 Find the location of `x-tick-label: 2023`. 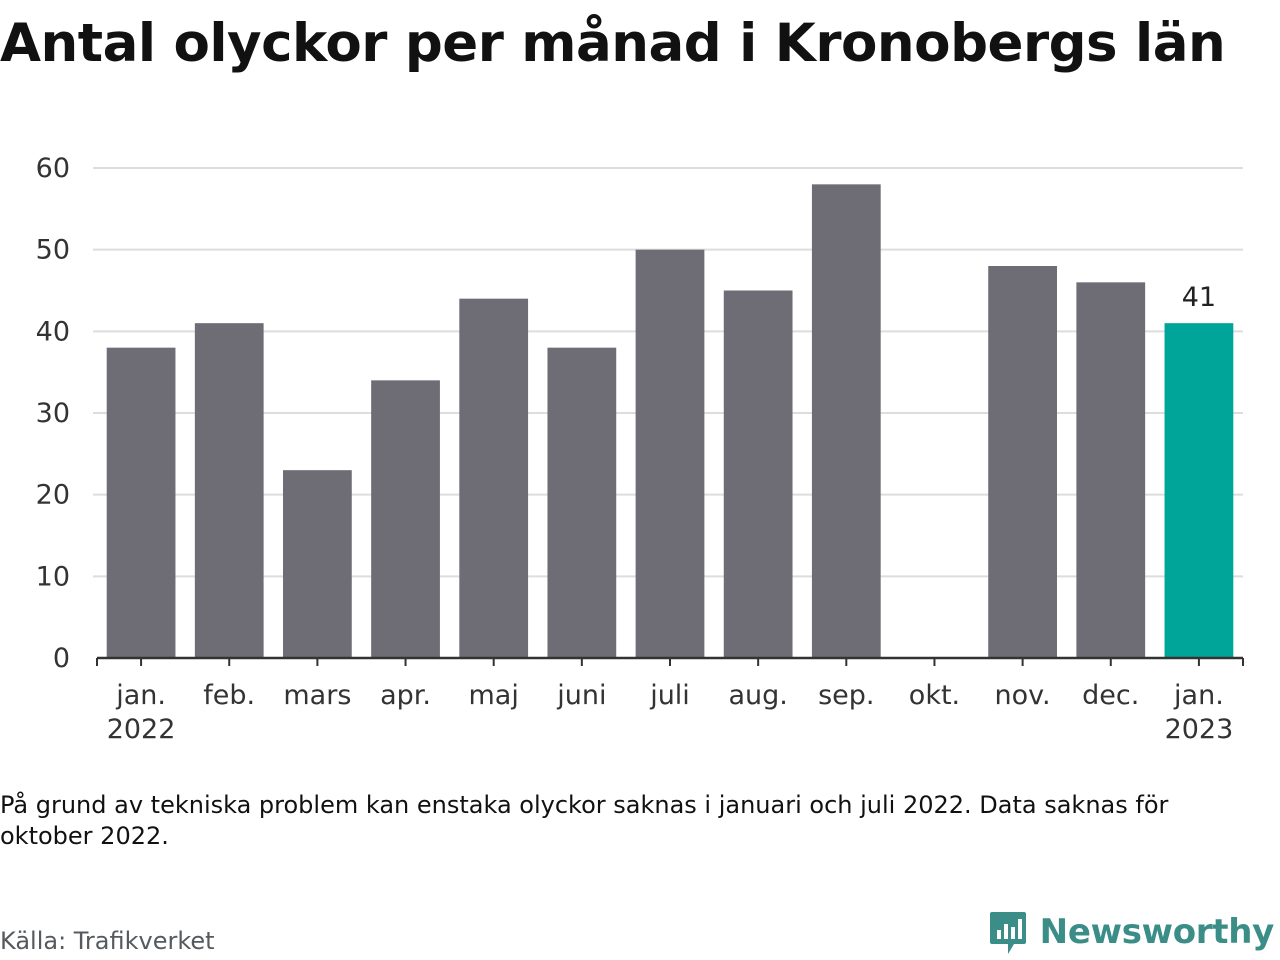

x-tick-label: 2023 is located at coordinates (1199, 729).